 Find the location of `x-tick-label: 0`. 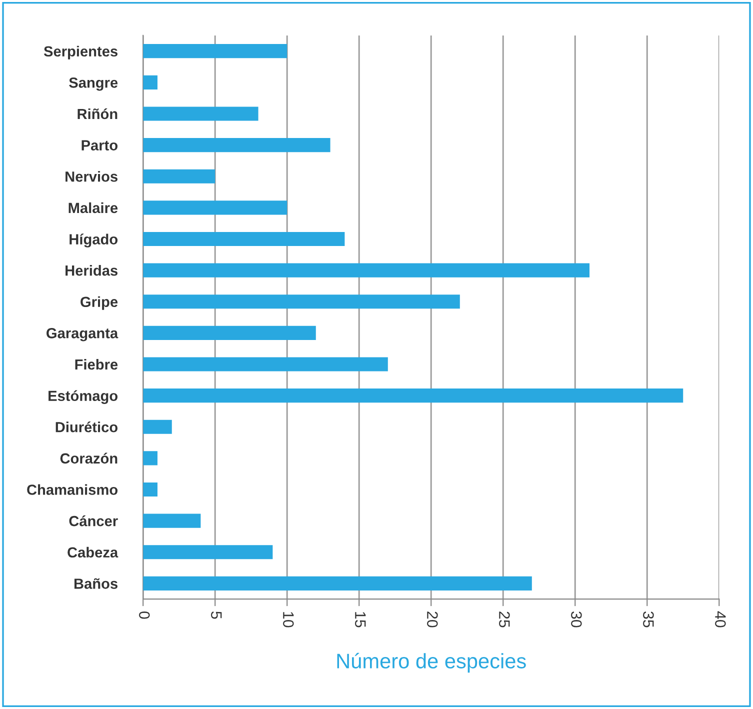

x-tick-label: 0 is located at coordinates (144, 615).